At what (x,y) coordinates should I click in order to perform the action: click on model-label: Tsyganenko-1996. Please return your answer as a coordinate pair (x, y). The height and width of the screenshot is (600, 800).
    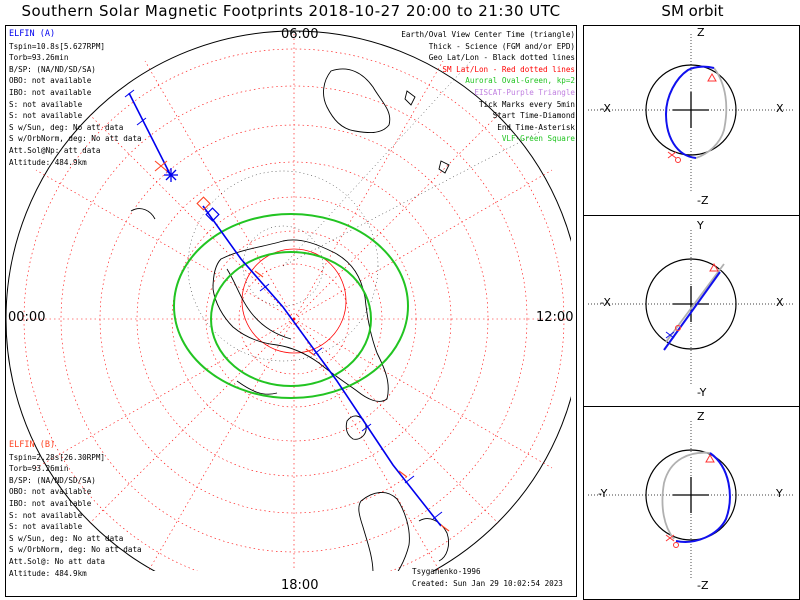
    Looking at the image, I should click on (446, 571).